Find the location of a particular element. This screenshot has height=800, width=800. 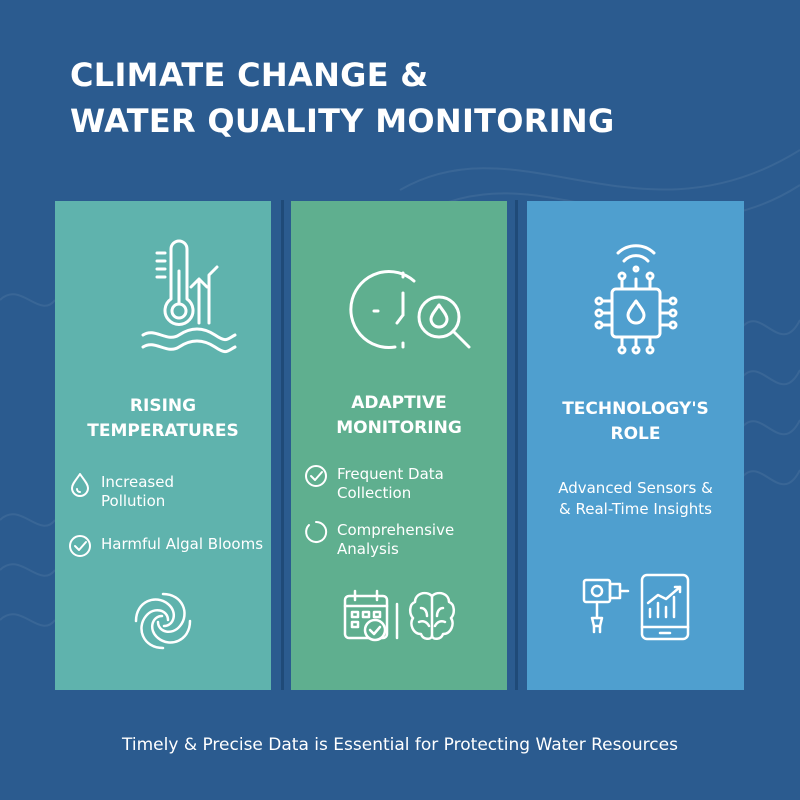

list-item: Comprehensive Analysis is located at coordinates (402, 539).